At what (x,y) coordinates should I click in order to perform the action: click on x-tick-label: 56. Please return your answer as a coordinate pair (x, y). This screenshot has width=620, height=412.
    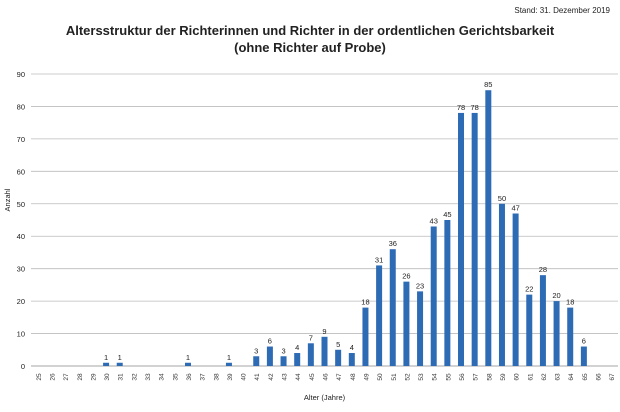
    Looking at the image, I should click on (462, 377).